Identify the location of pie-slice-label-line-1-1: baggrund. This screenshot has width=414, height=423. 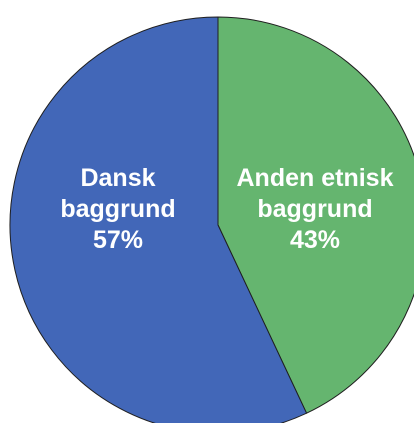
(117, 209).